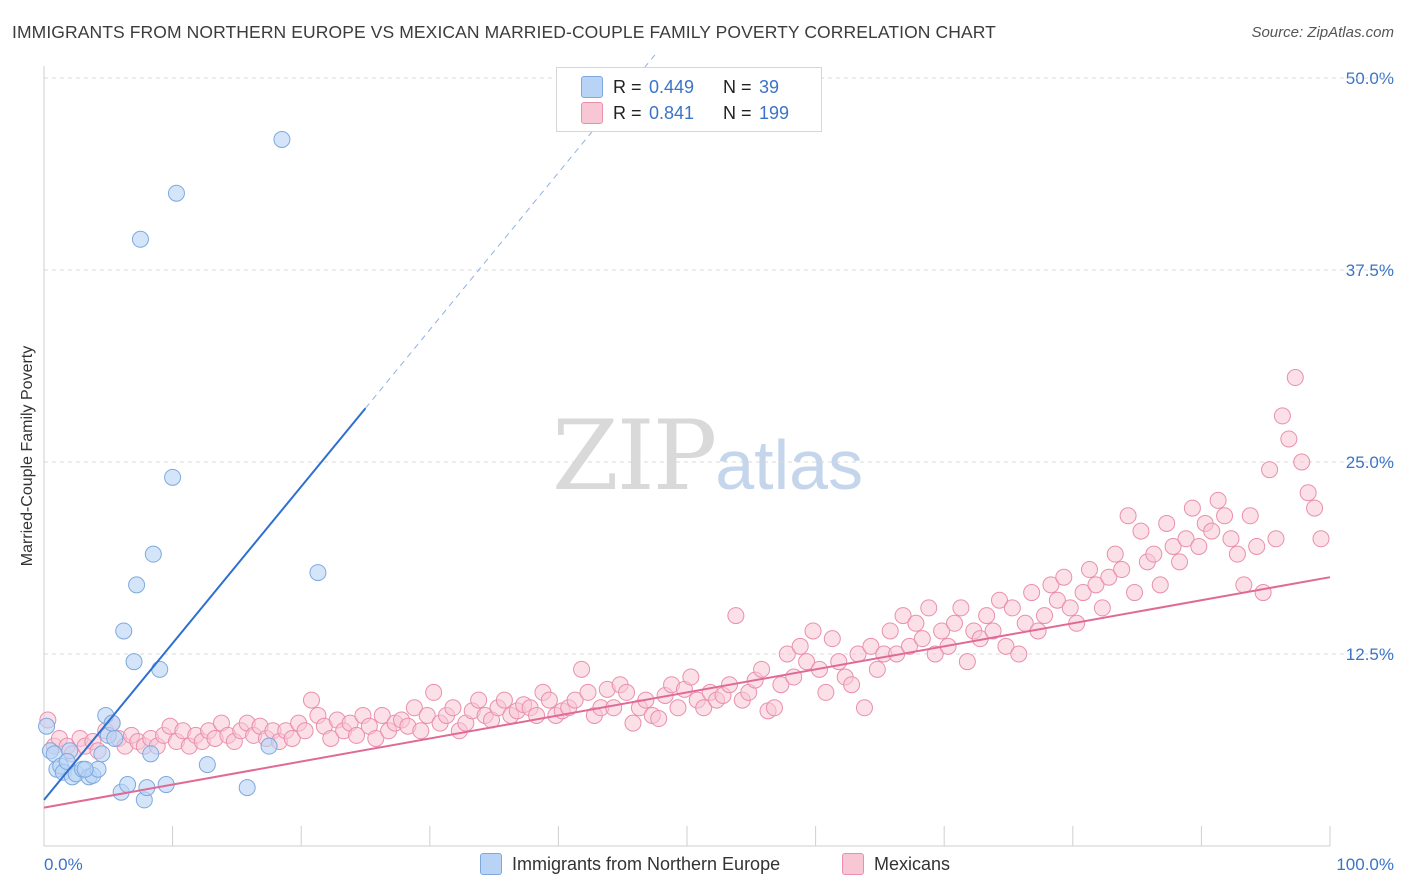 The height and width of the screenshot is (892, 1406). What do you see at coordinates (853, 864) in the screenshot?
I see `bottom-legend-swatch-pink` at bounding box center [853, 864].